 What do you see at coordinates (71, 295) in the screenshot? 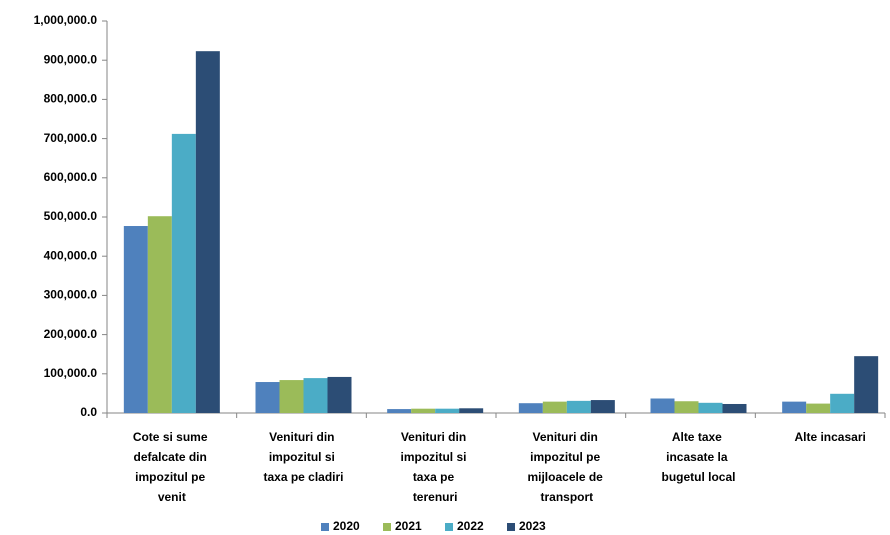
I see `y-tick-label: 300,000.0` at bounding box center [71, 295].